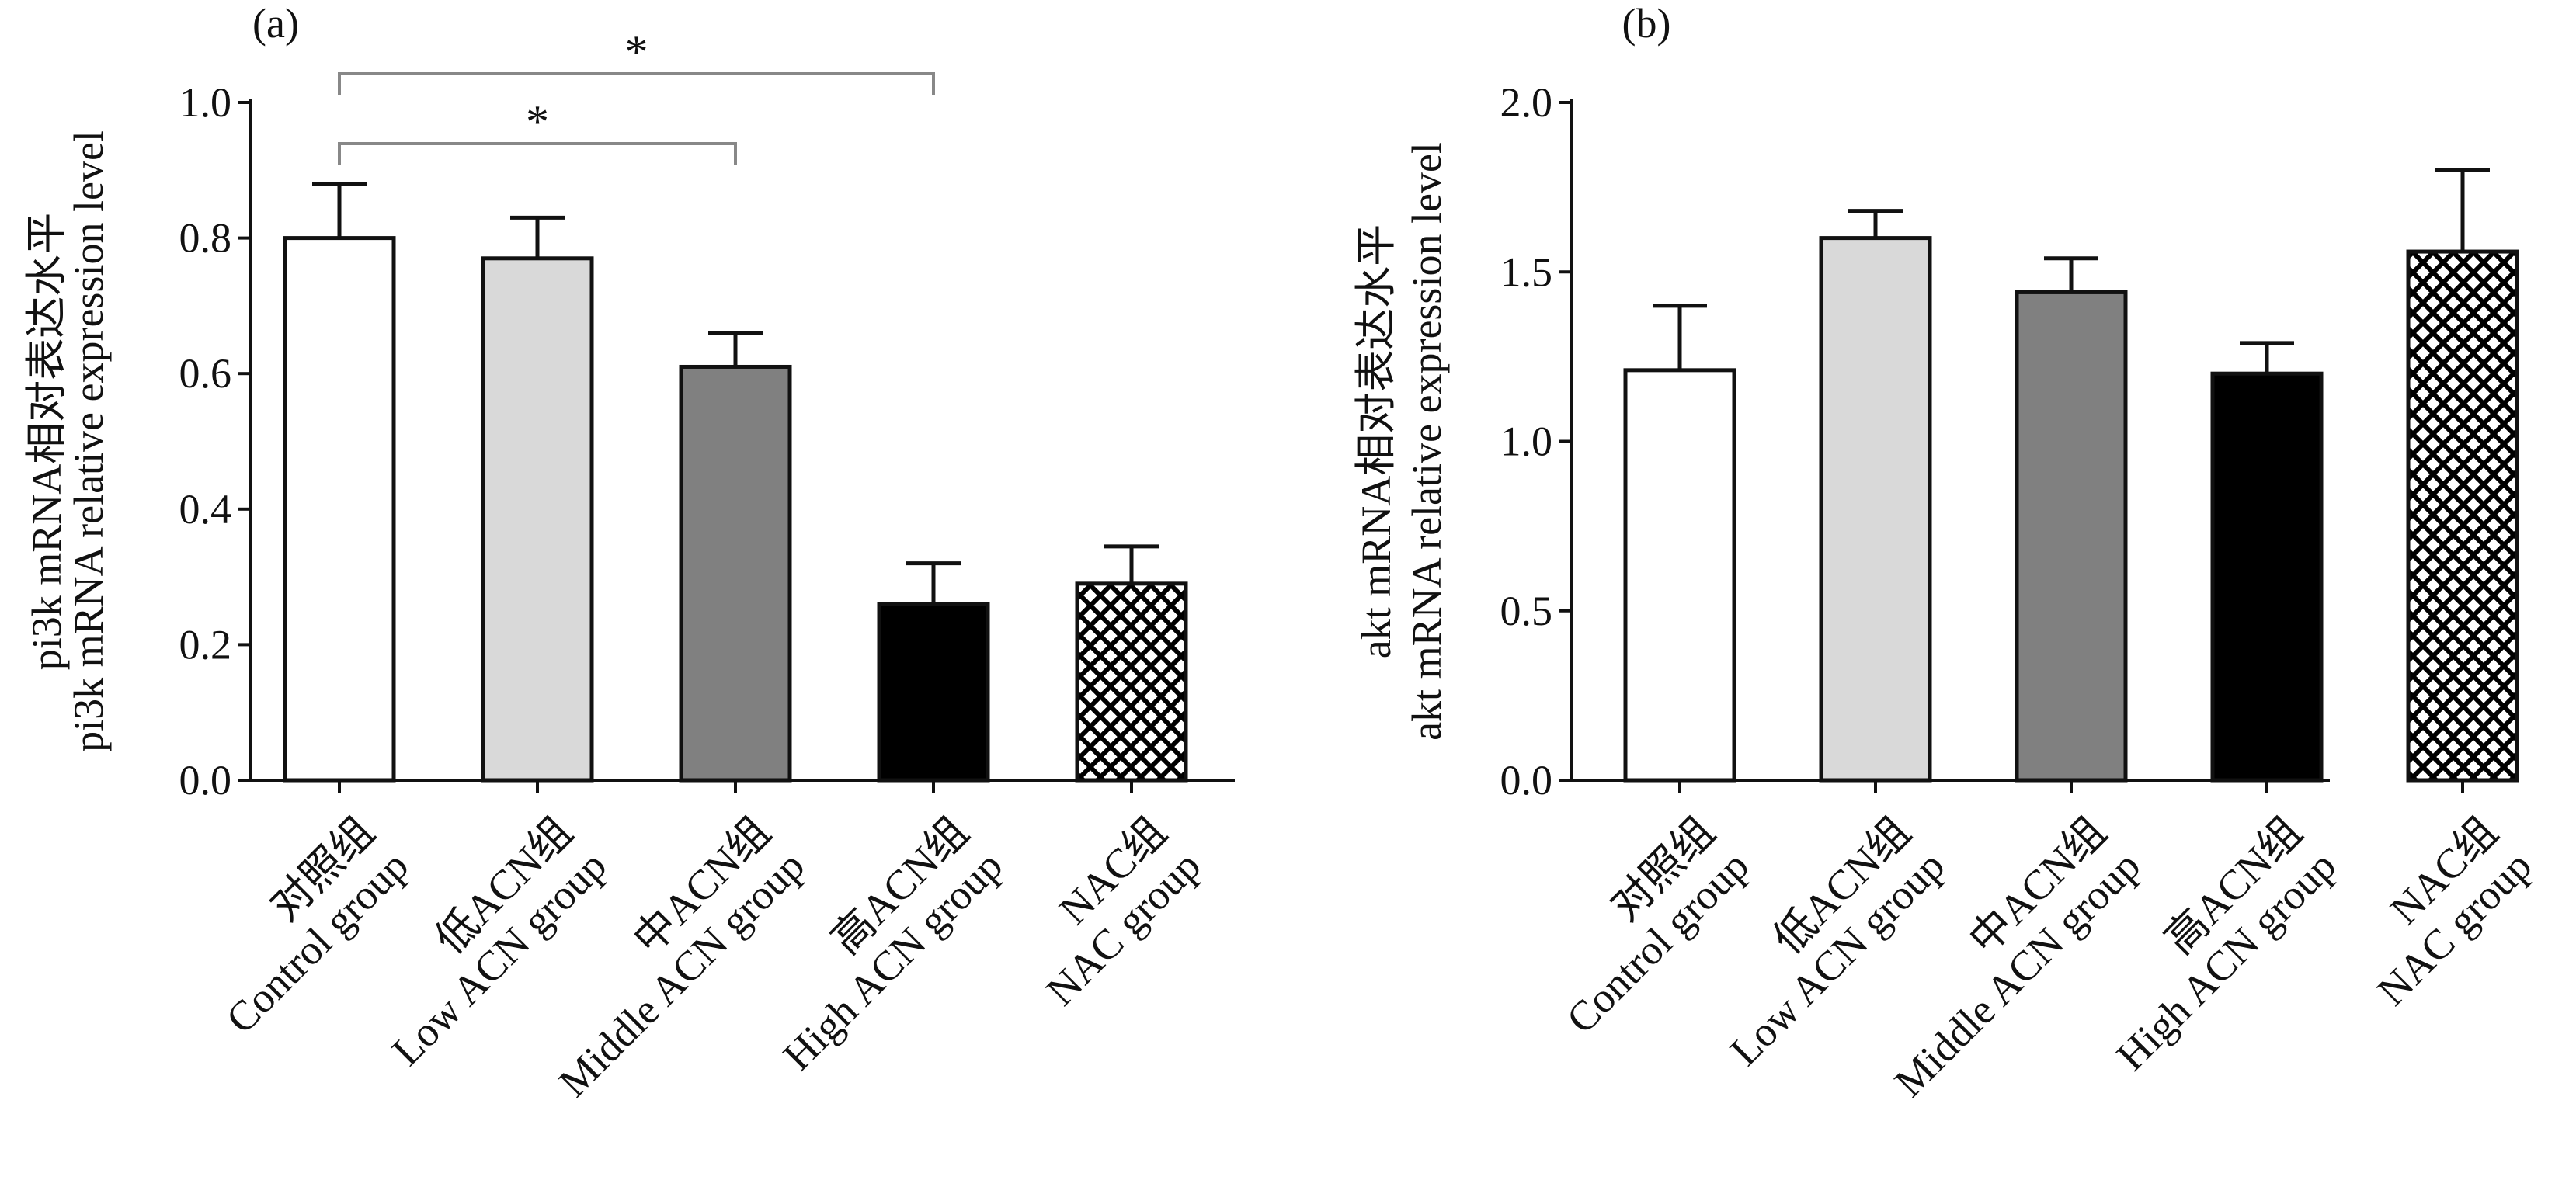  Describe the element at coordinates (206, 509) in the screenshot. I see `y-tick-label: 0.4` at that location.